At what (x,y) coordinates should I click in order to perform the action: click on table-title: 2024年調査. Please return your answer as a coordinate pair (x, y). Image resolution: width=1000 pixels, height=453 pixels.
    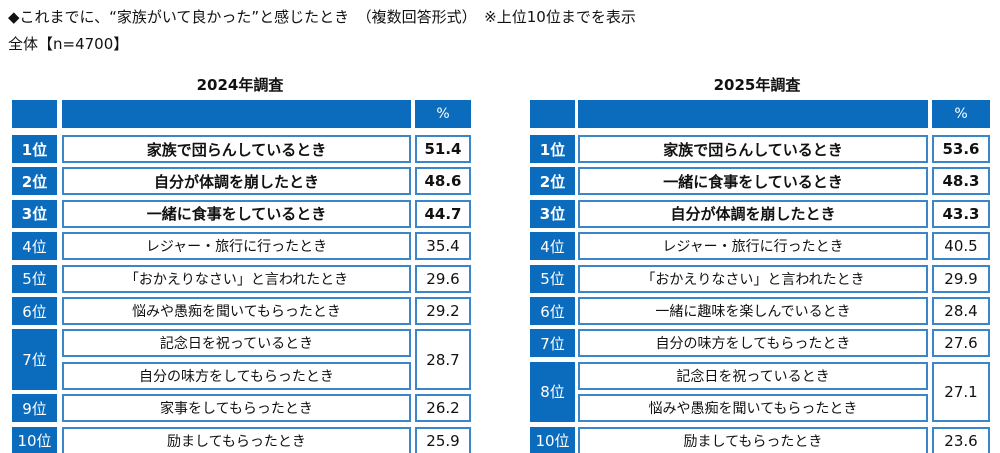
    Looking at the image, I should click on (240, 85).